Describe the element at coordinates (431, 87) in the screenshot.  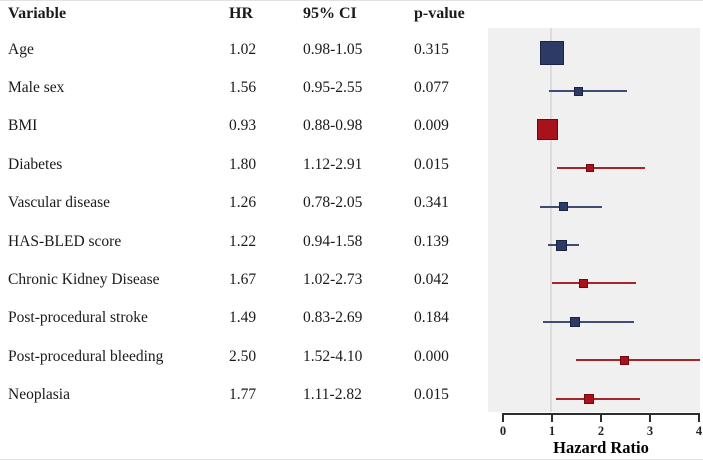
I see `p-value: 0.077` at that location.